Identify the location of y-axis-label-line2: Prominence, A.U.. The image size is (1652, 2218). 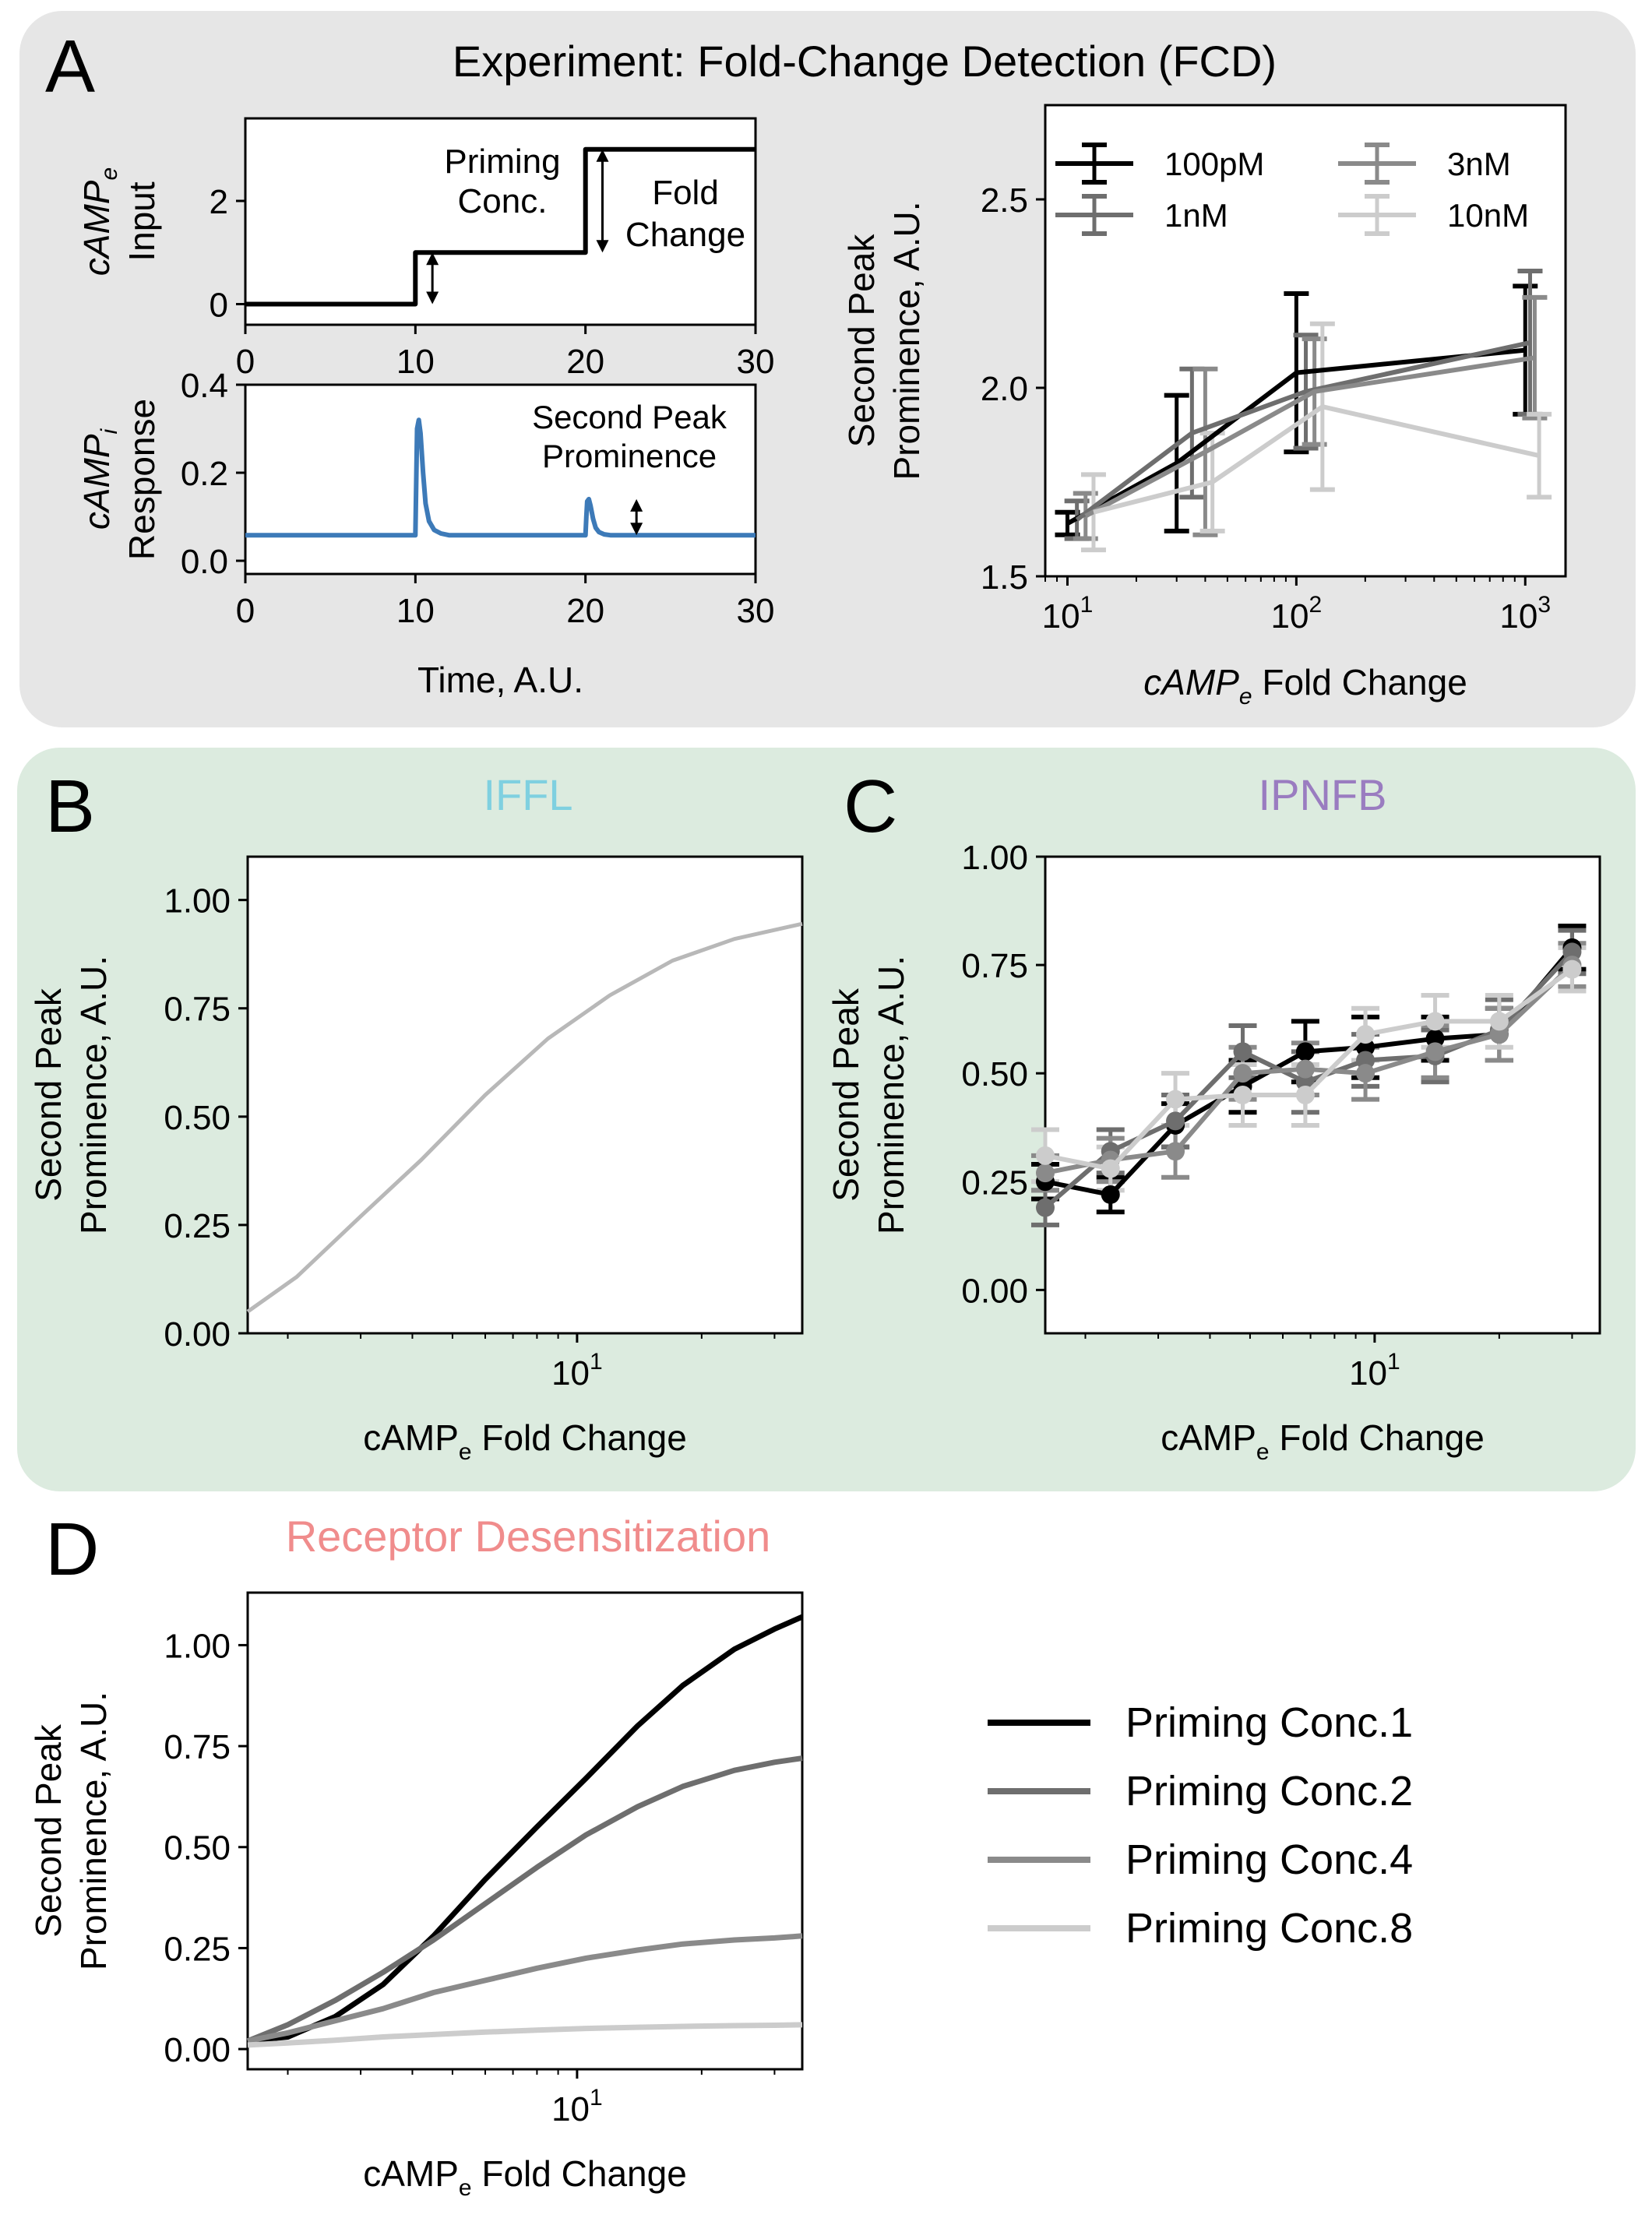
(891, 1095).